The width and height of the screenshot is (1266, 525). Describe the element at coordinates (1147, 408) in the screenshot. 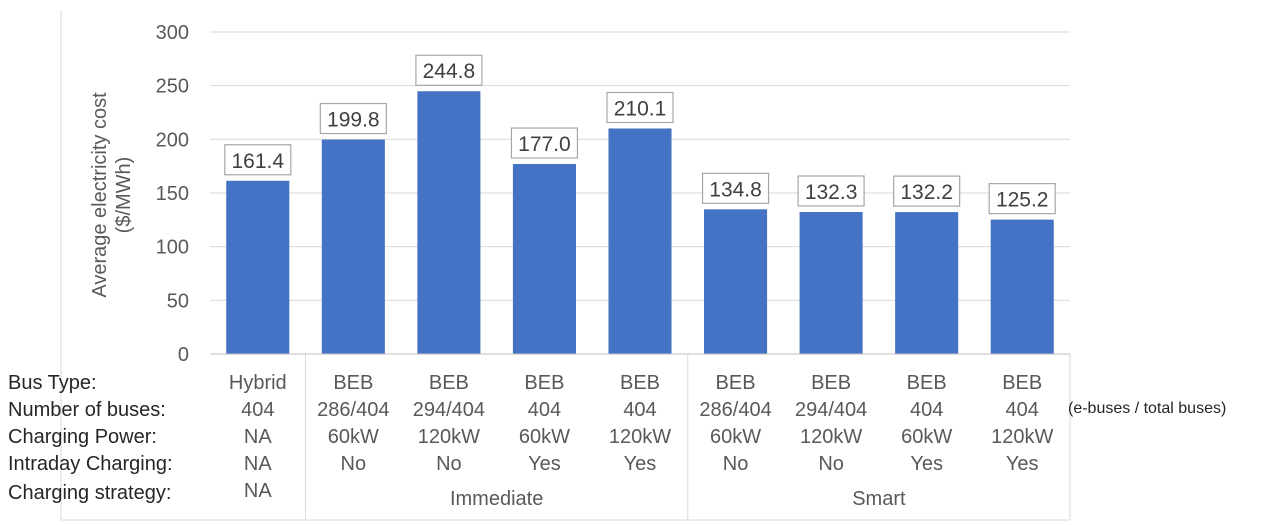

I see `buses-note: (e-buses / total buses)` at that location.